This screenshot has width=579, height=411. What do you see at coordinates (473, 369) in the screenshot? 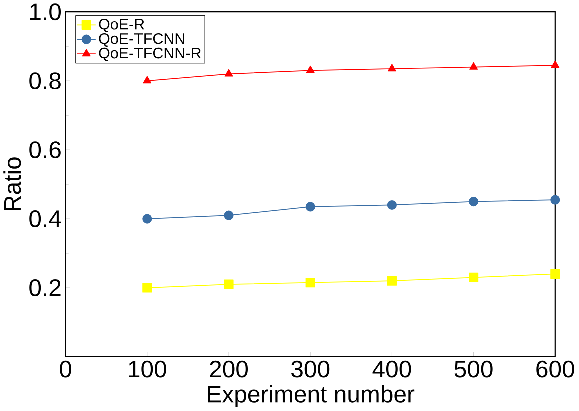
I see `x-tick-label: 500` at bounding box center [473, 369].